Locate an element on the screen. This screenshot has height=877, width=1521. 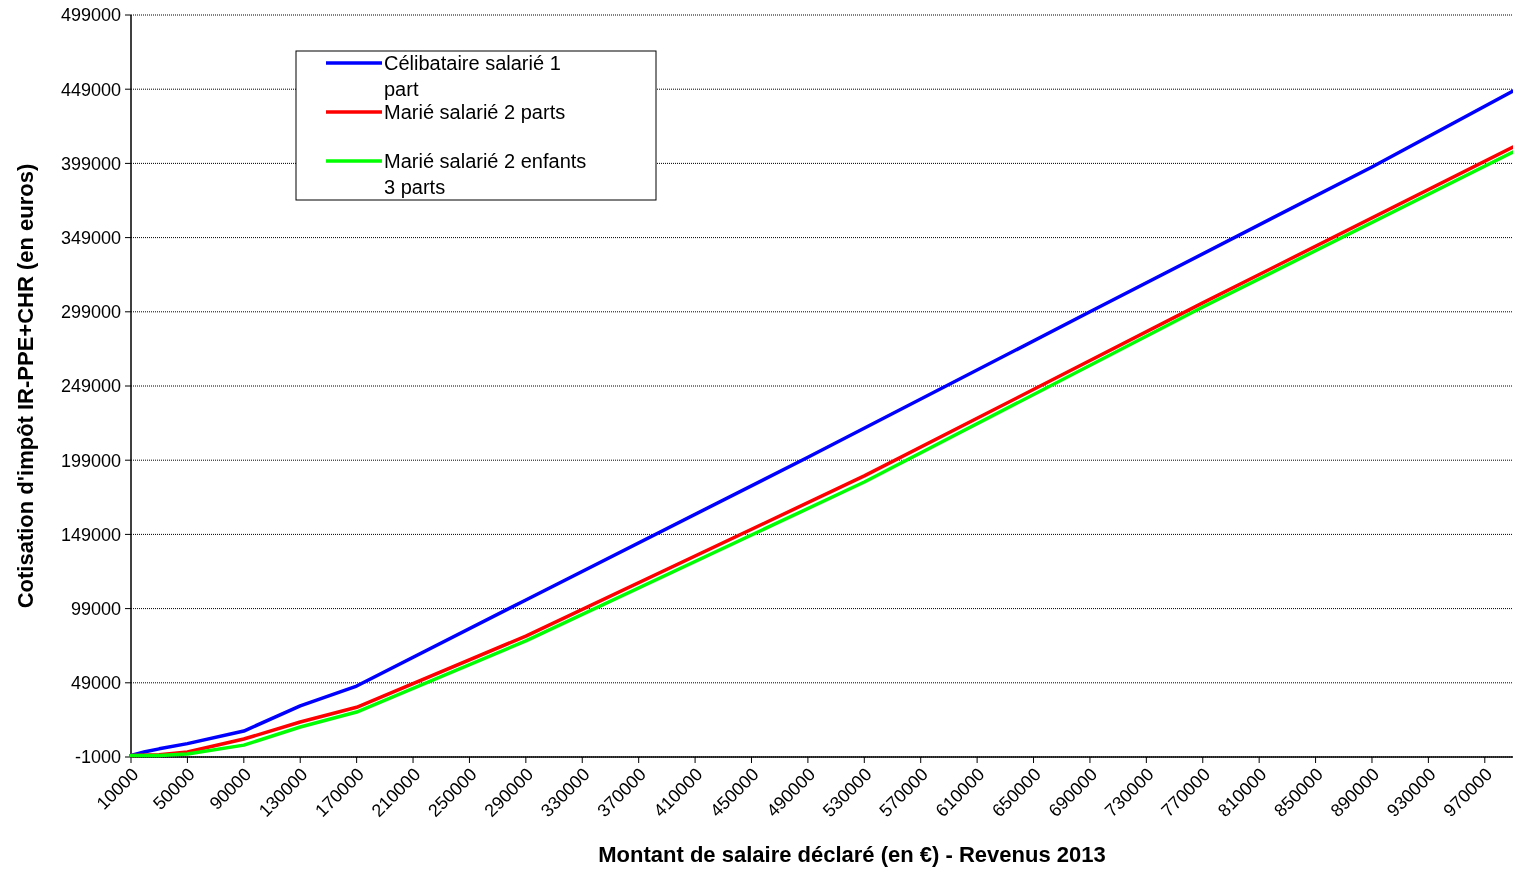
y-tick-label: 49000 is located at coordinates (95, 683).